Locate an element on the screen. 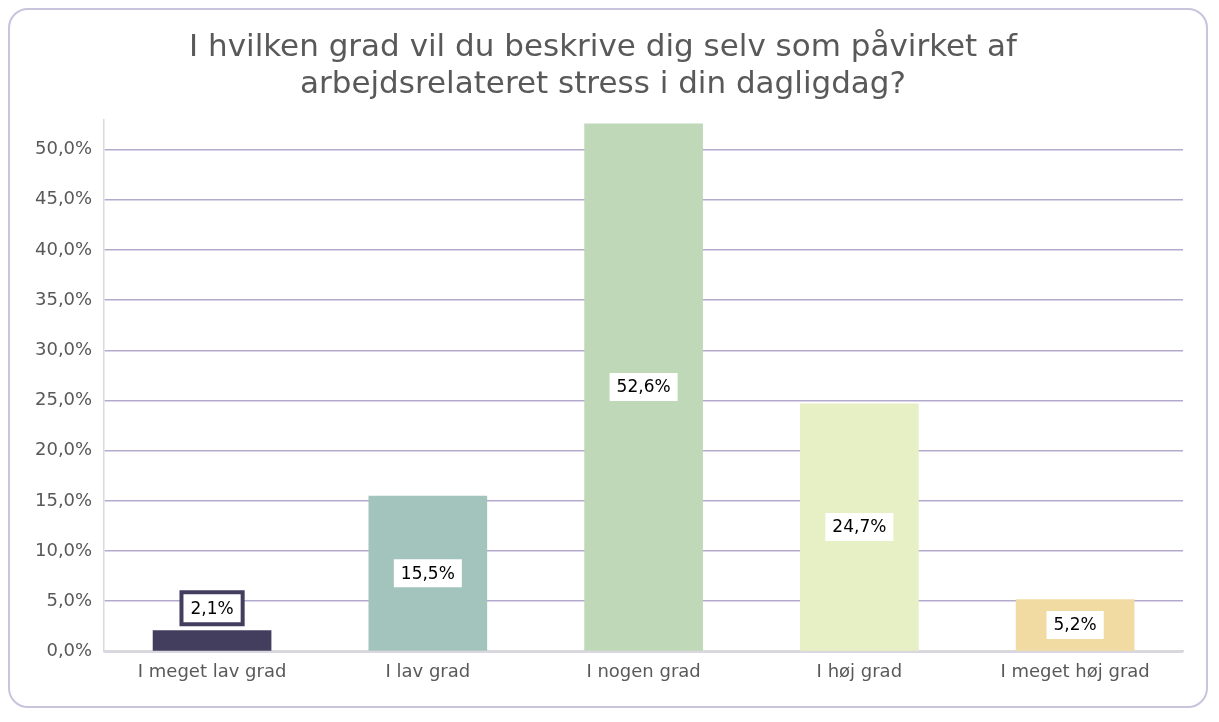 Image resolution: width=1219 pixels, height=722 pixels. data-label: 52,6% is located at coordinates (643, 386).